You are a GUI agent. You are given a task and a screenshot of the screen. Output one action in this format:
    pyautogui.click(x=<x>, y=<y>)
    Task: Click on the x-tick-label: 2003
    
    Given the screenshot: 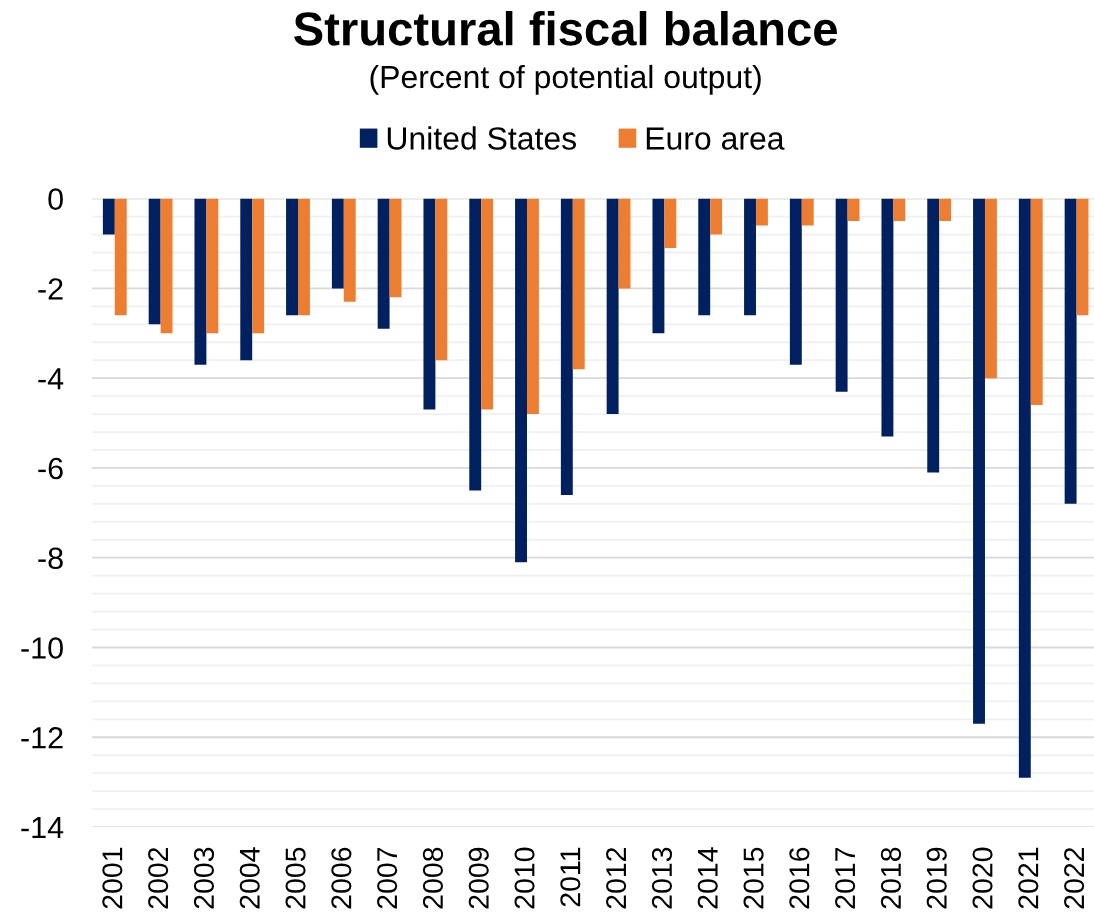 What is the action you would take?
    pyautogui.click(x=204, y=878)
    